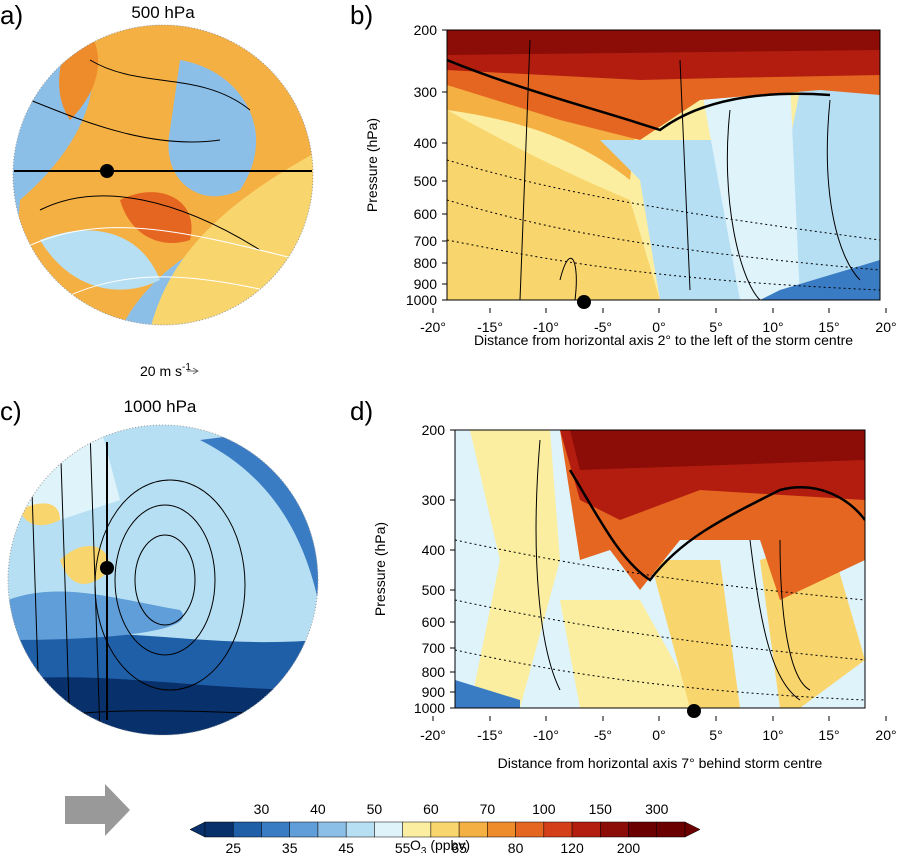 The image size is (900, 858). What do you see at coordinates (163, 12) in the screenshot?
I see `panel-title: 500 hPa` at bounding box center [163, 12].